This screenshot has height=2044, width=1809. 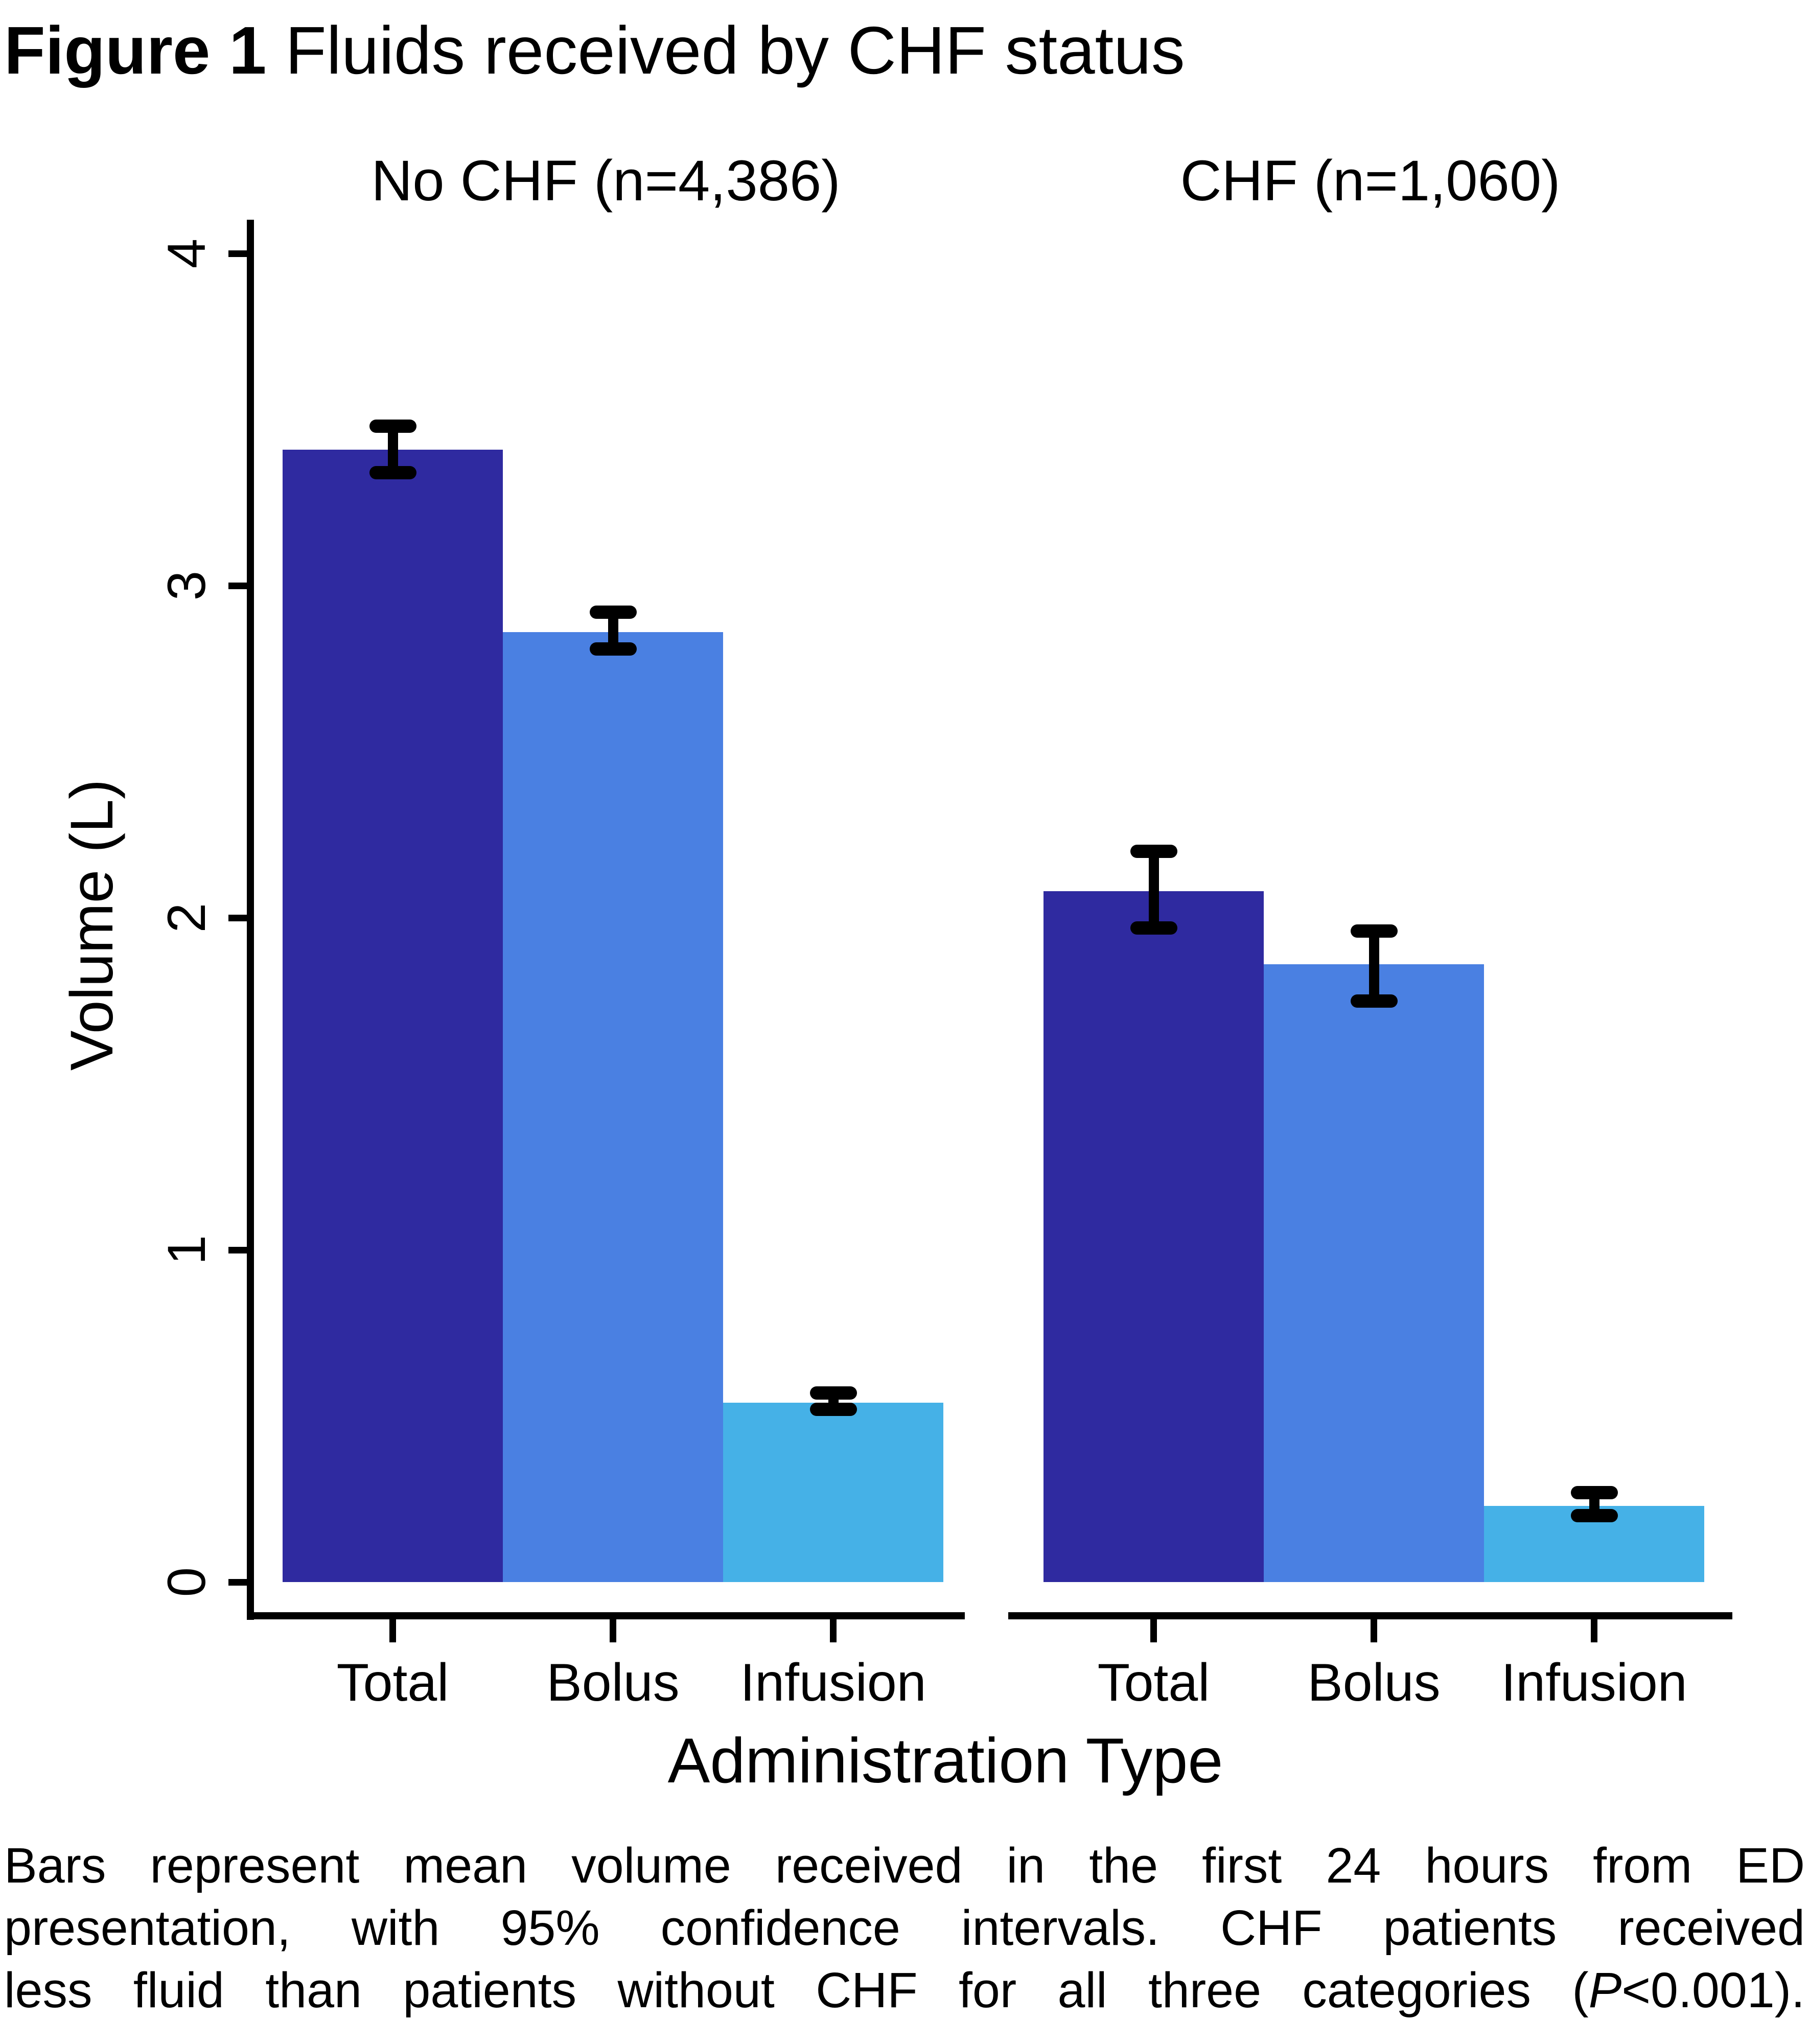 I want to click on panel-header-no-chf: No CHF (n=4,386), so click(x=606, y=181).